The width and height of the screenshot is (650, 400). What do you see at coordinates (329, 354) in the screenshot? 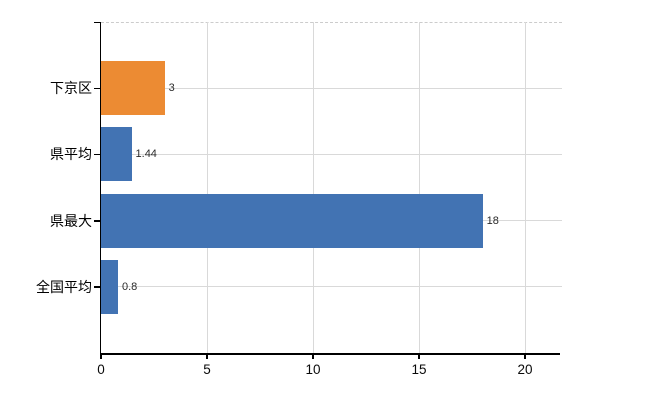
I see `x-axis-line` at bounding box center [329, 354].